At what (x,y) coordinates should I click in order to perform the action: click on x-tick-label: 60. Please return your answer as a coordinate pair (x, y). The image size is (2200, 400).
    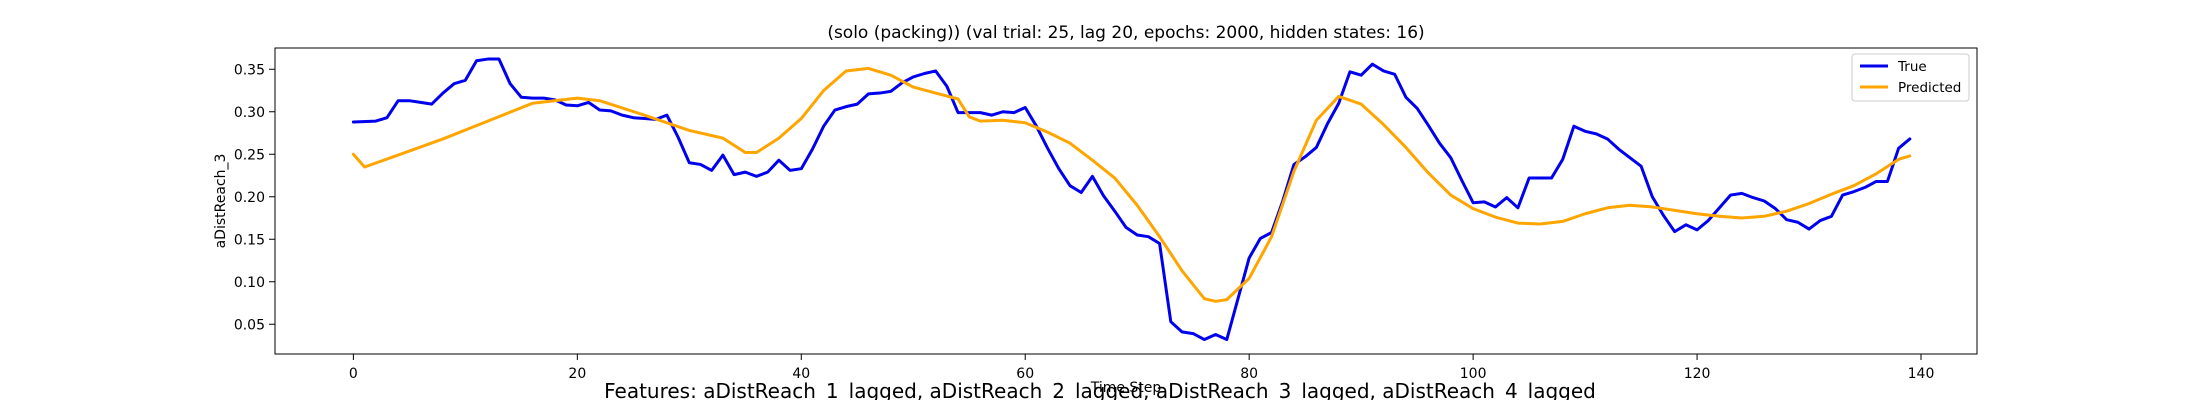
    Looking at the image, I should click on (1025, 374).